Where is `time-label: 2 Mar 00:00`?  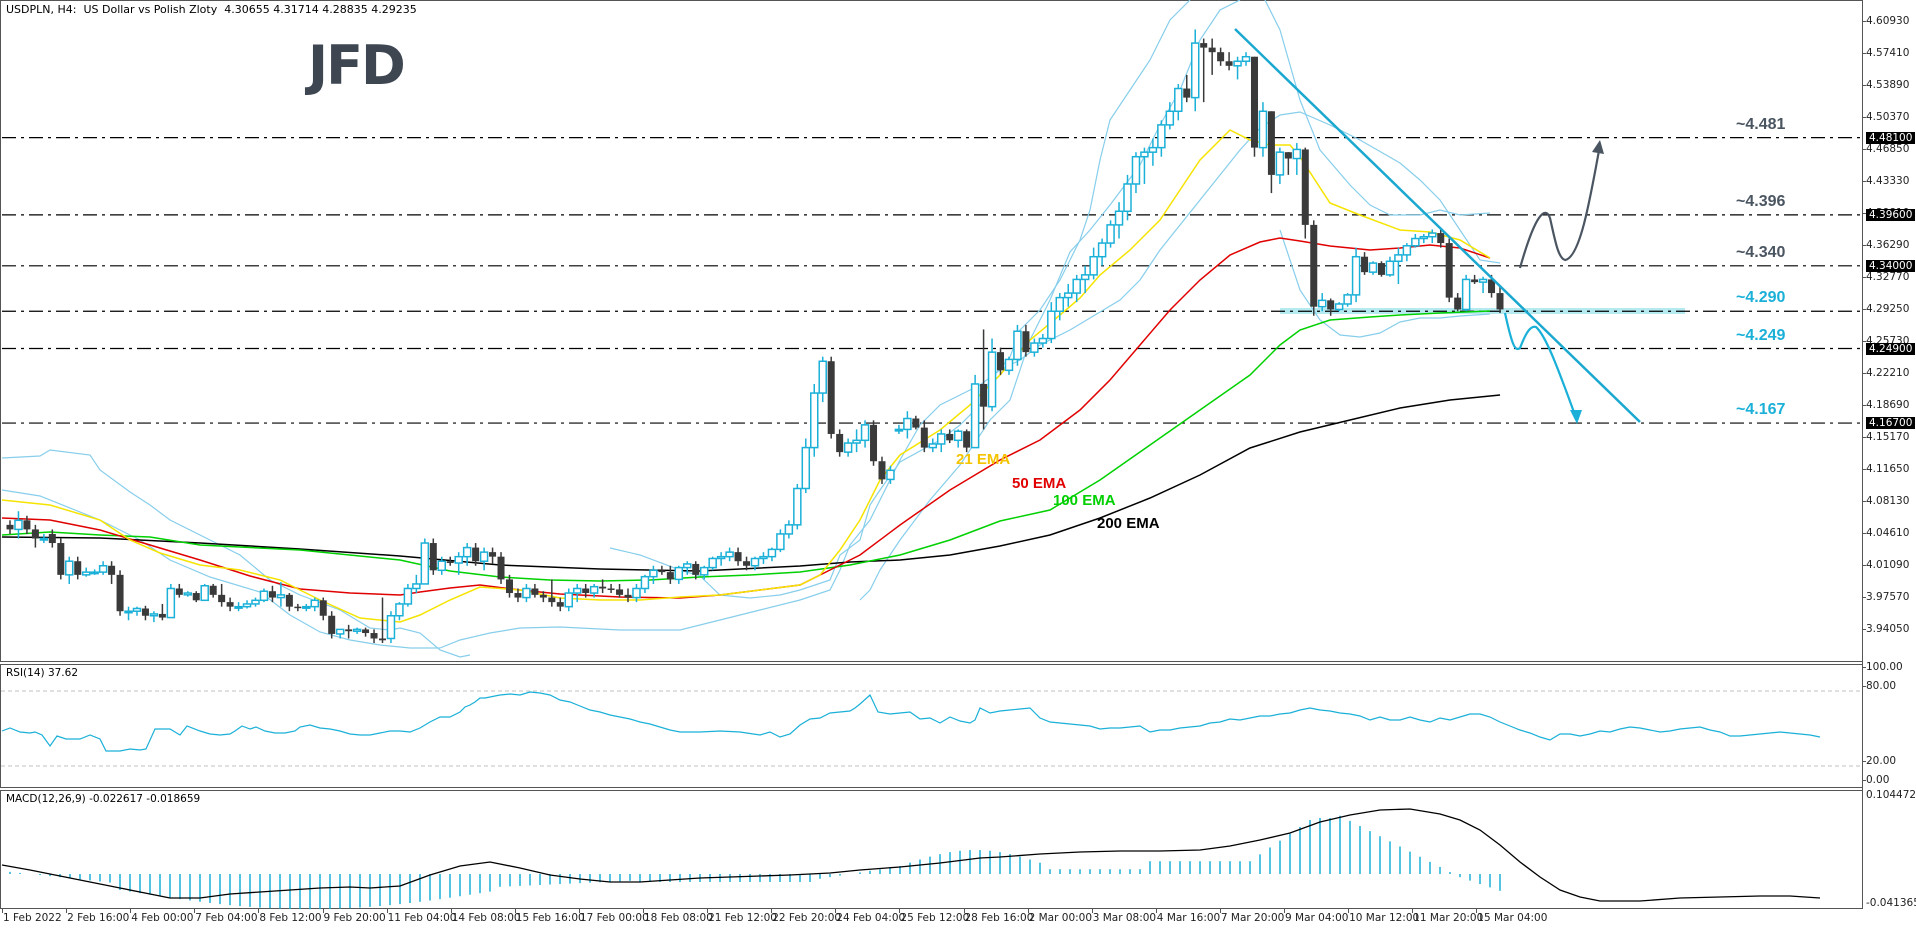 time-label: 2 Mar 00:00 is located at coordinates (1060, 918).